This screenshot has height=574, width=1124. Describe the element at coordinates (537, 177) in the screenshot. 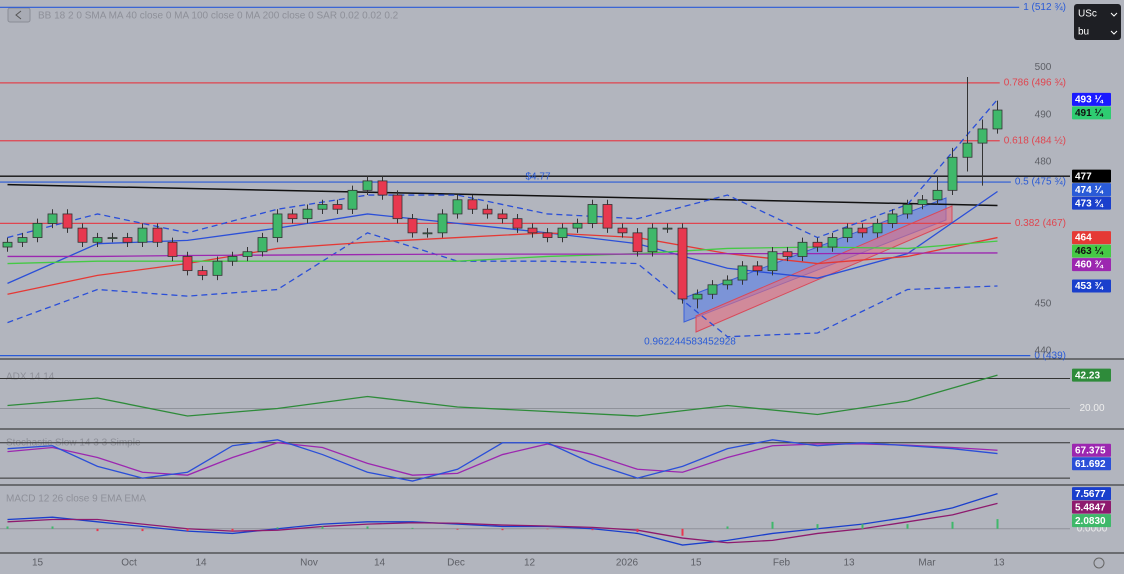

I see `annotation: $4.77` at that location.